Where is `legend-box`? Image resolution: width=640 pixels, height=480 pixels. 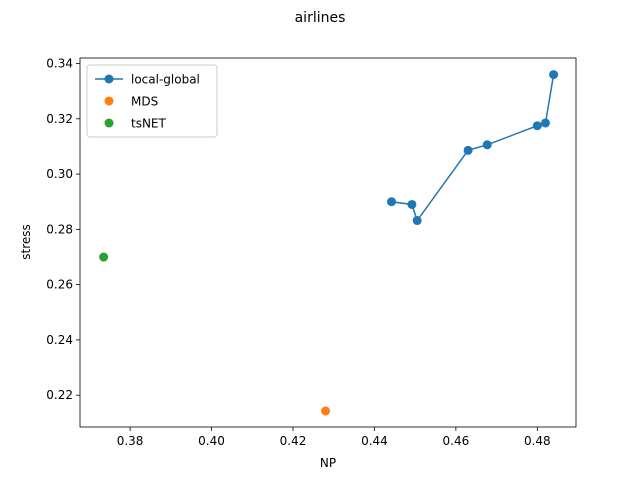
legend-box is located at coordinates (152, 101).